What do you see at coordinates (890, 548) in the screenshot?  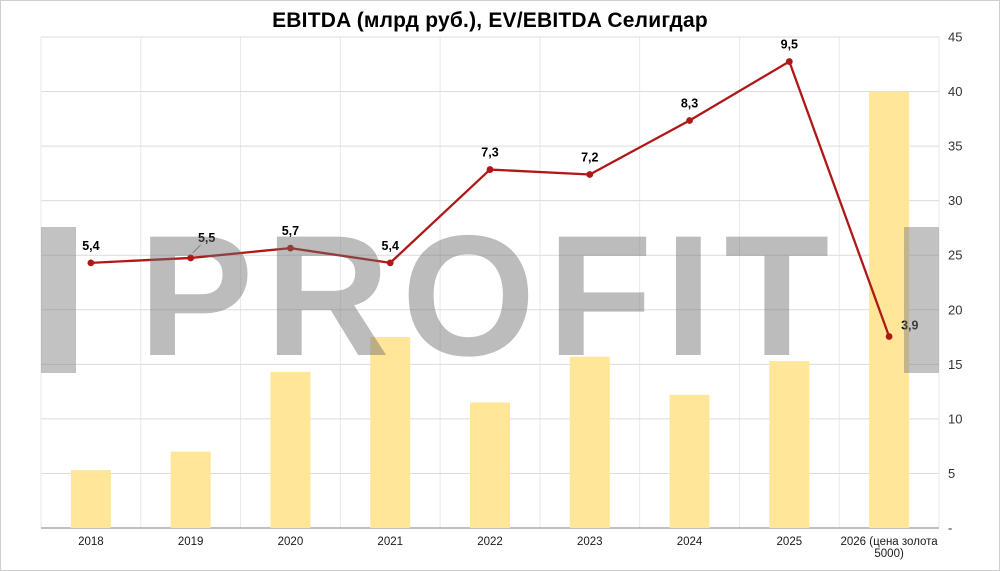 I see `category-label: 2026 (цена золота 5000)` at bounding box center [890, 548].